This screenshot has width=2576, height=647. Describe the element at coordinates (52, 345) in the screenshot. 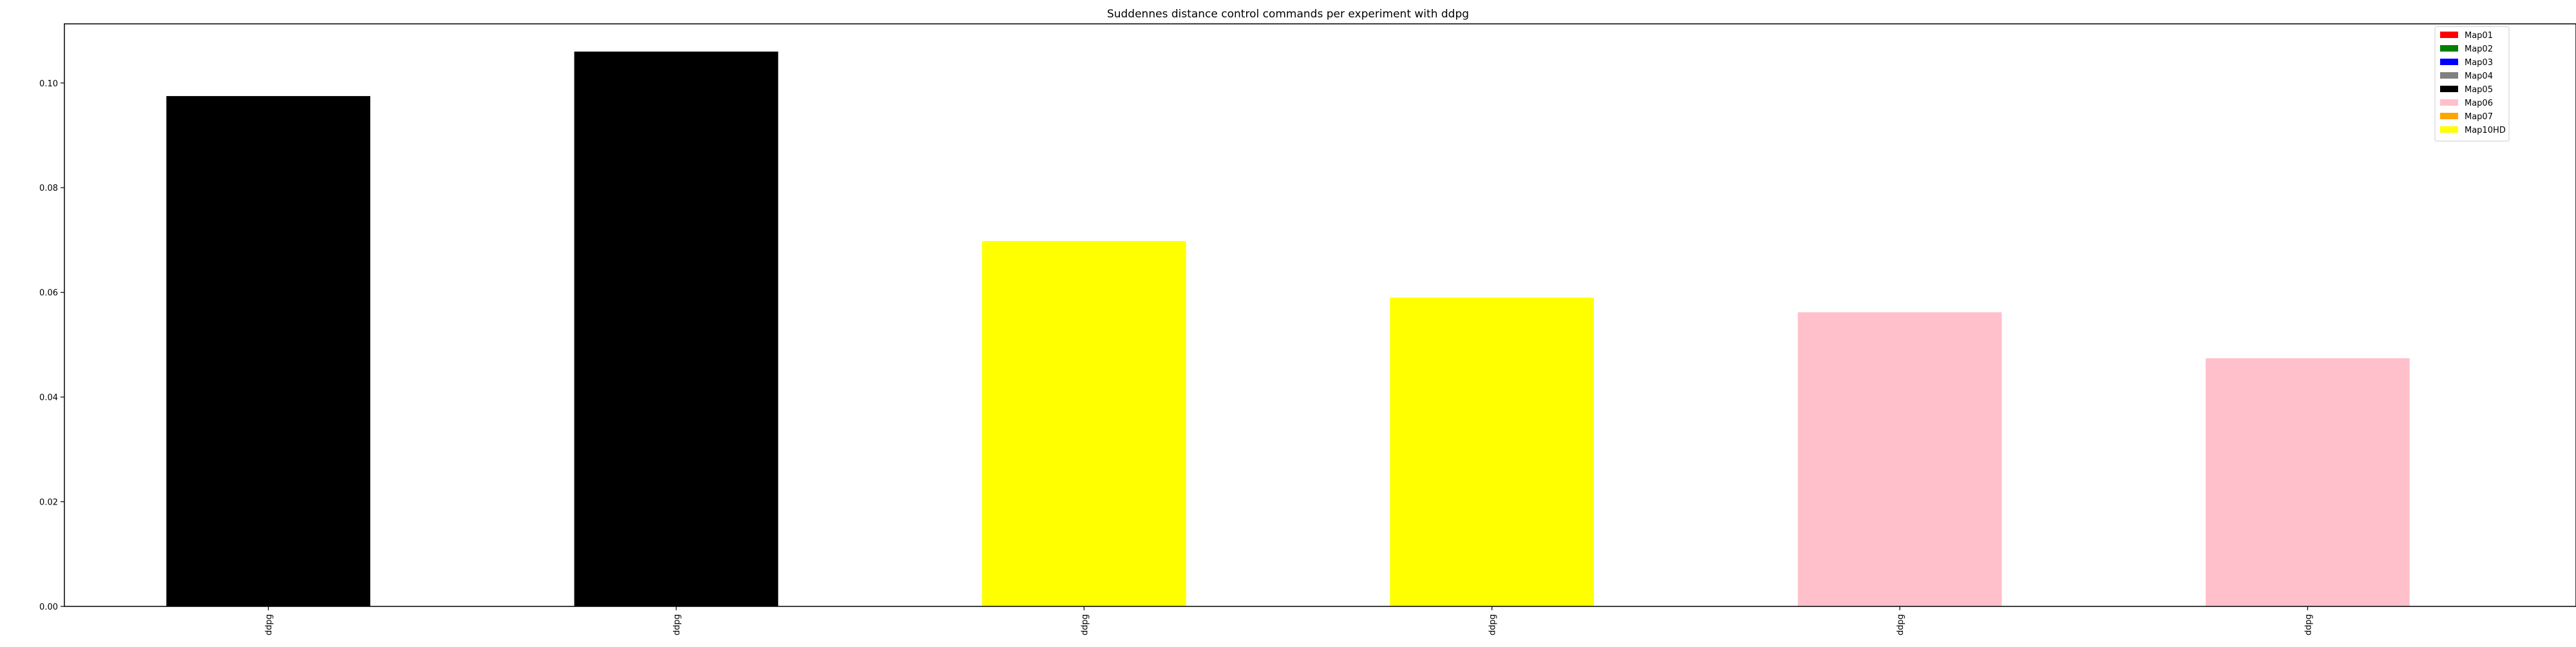

I see `y-axis: 0.00 0.02 0.04 0.06 0.08 0.10` at that location.